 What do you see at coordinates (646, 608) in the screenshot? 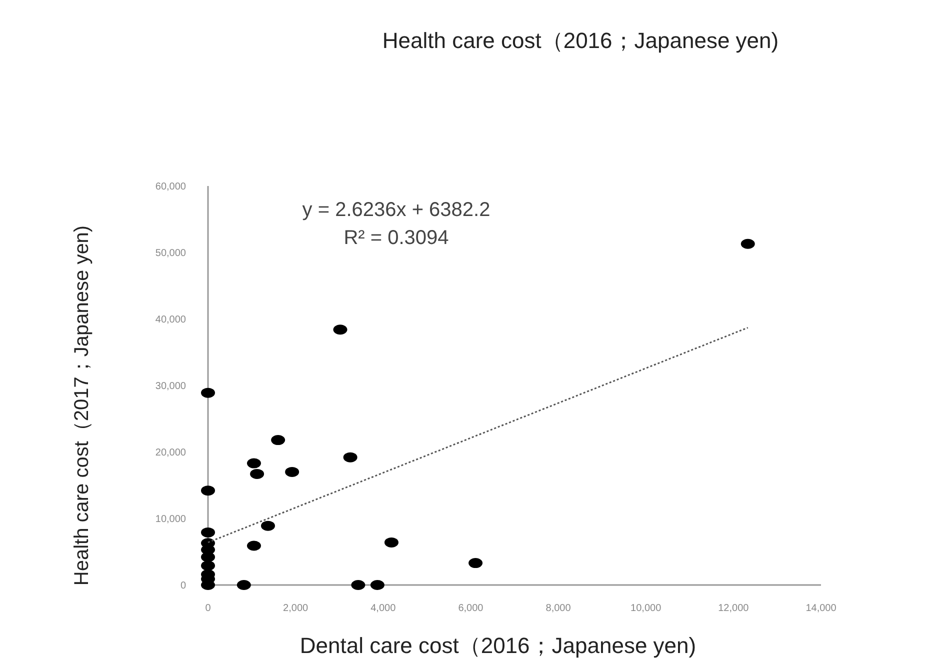
I see `x-tick-label: 10,000` at bounding box center [646, 608].